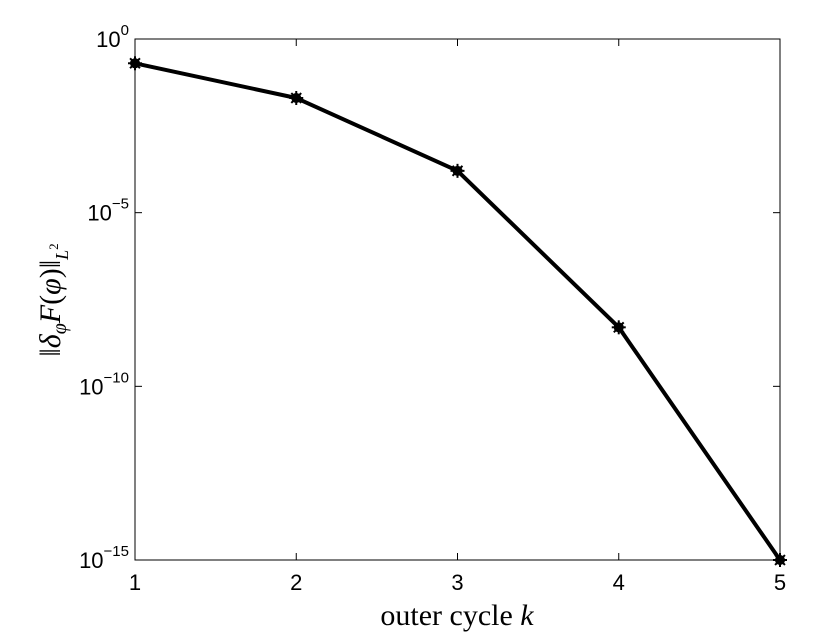  Describe the element at coordinates (135, 582) in the screenshot. I see `x-tick-label: 1` at that location.